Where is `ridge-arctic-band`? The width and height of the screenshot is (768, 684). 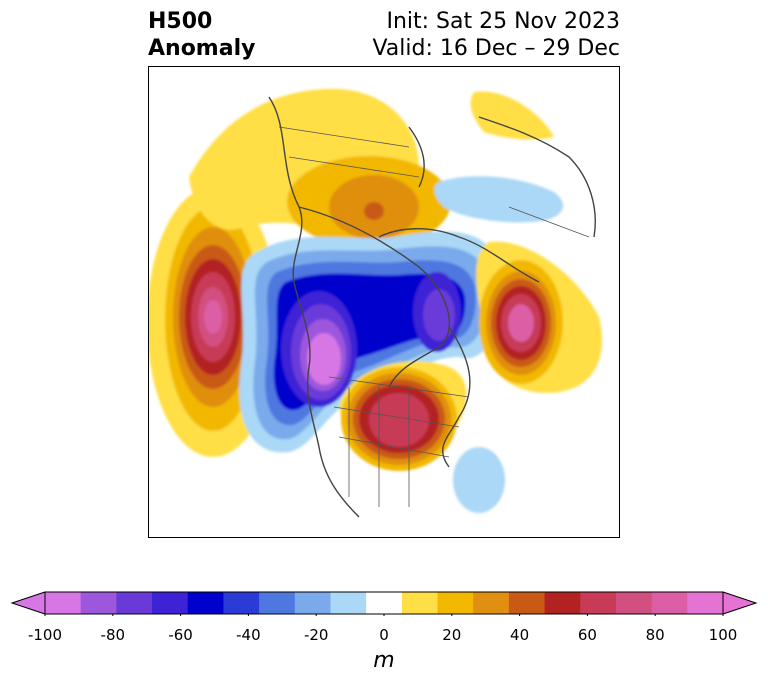 ridge-arctic-band is located at coordinates (512, 115).